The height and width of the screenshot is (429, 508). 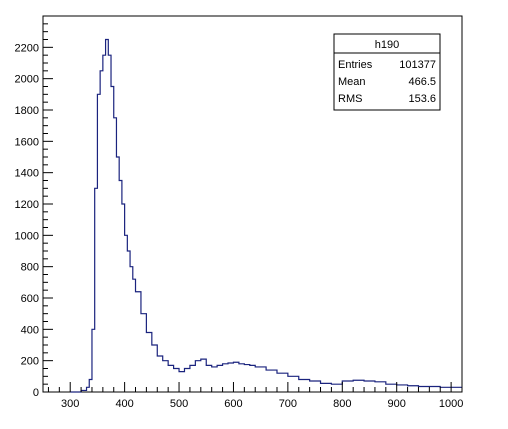 What do you see at coordinates (30, 268) in the screenshot?
I see `y-tick-label: 800` at bounding box center [30, 268].